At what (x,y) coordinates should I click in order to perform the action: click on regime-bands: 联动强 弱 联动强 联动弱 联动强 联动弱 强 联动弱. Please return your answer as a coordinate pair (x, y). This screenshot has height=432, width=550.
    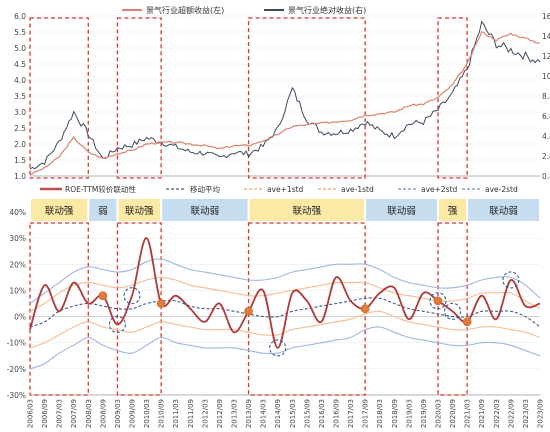
    Looking at the image, I should click on (285, 210).